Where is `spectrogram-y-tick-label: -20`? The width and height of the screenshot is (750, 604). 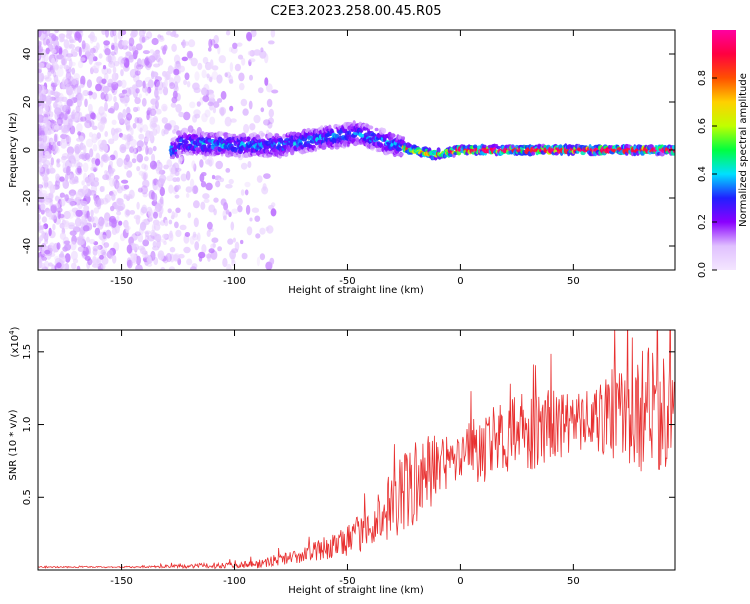 spectrogram-y-tick-label: -20 is located at coordinates (27, 198).